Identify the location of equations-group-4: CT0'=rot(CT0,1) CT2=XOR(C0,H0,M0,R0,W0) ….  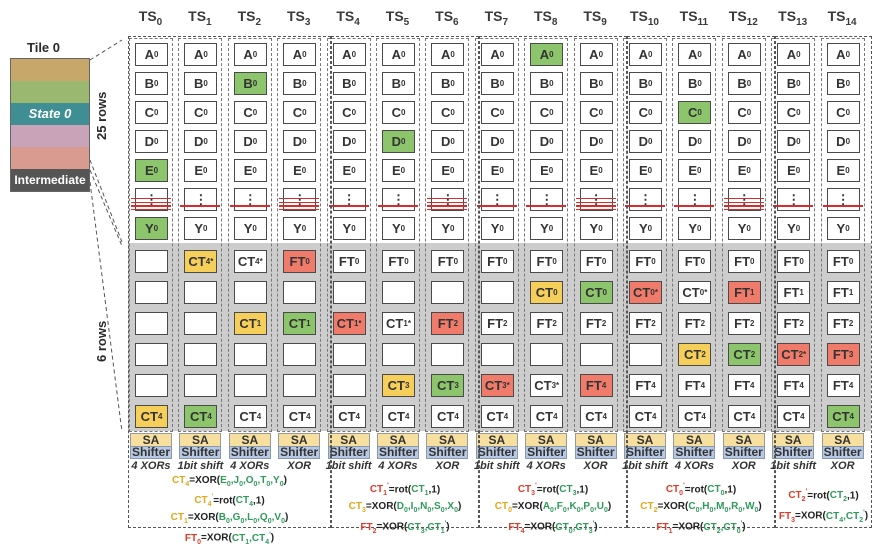
(701, 509).